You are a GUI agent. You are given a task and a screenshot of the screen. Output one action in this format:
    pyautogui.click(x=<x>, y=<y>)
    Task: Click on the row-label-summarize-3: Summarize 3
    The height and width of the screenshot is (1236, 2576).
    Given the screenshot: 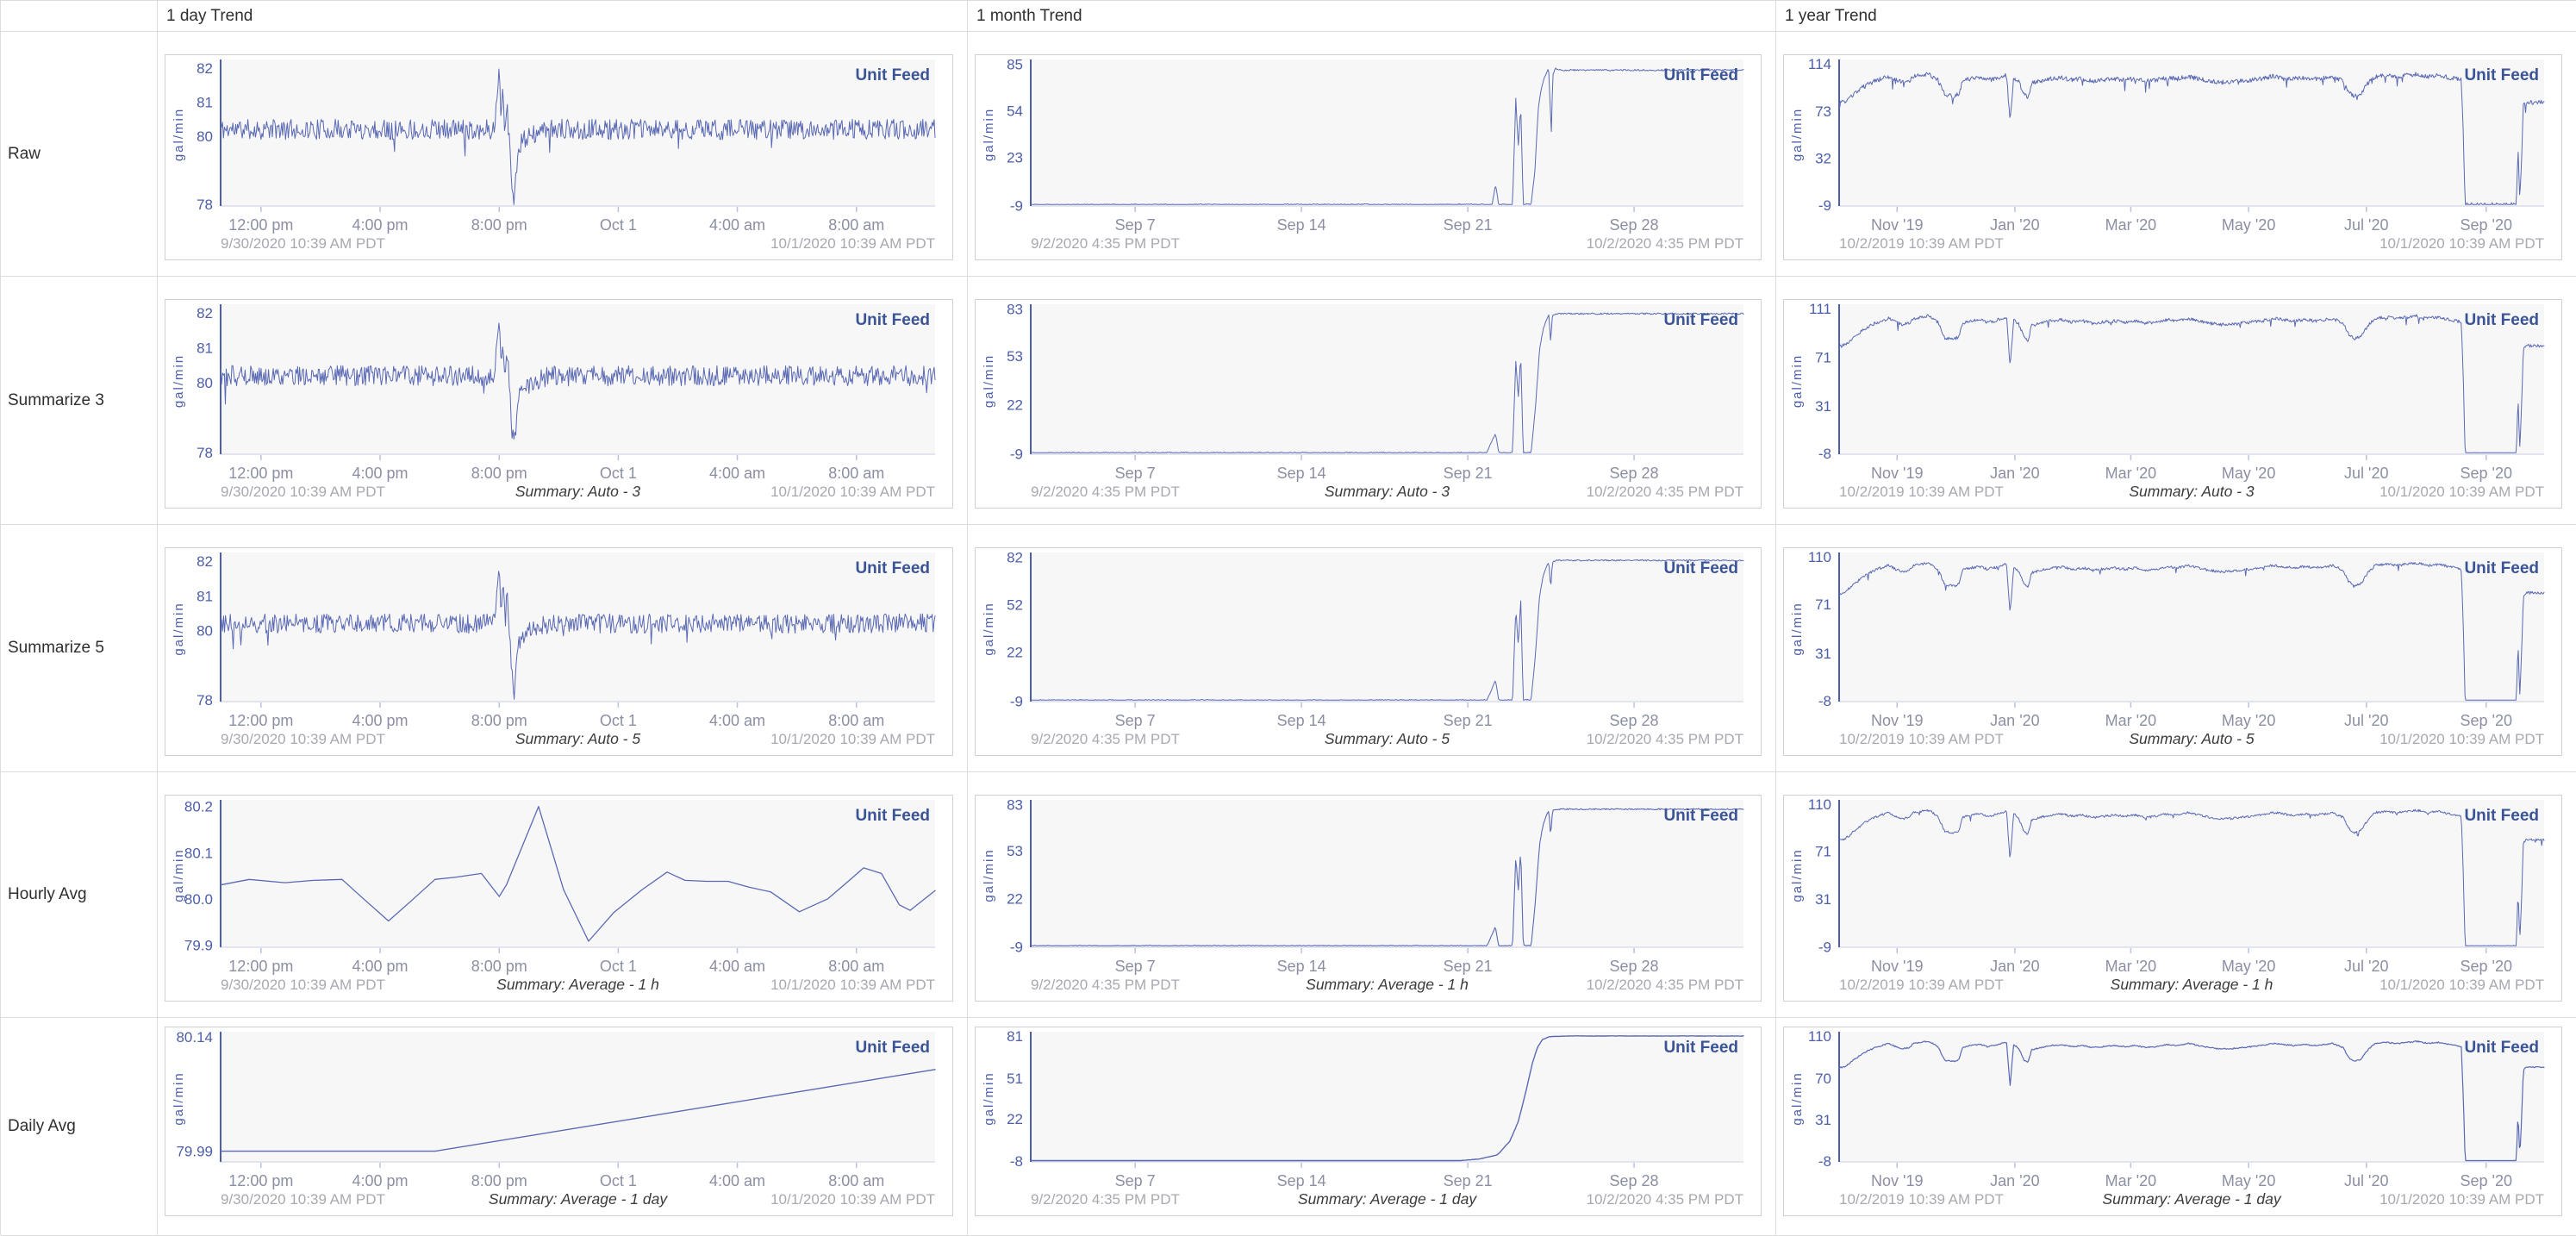 What is the action you would take?
    pyautogui.click(x=79, y=401)
    